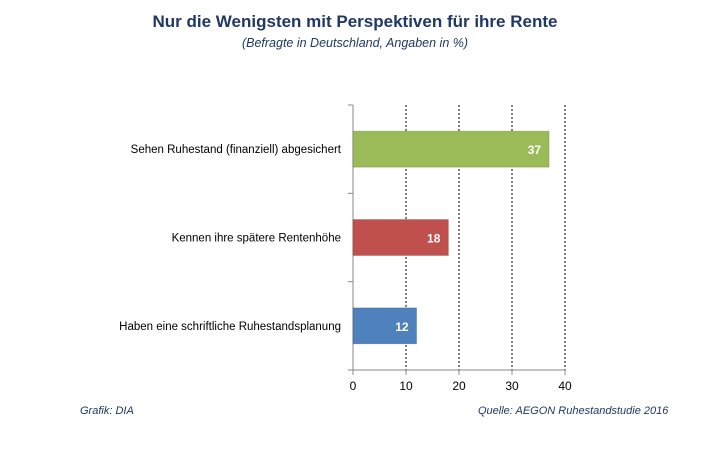  Describe the element at coordinates (434, 239) in the screenshot. I see `bar-value-label: 18` at that location.